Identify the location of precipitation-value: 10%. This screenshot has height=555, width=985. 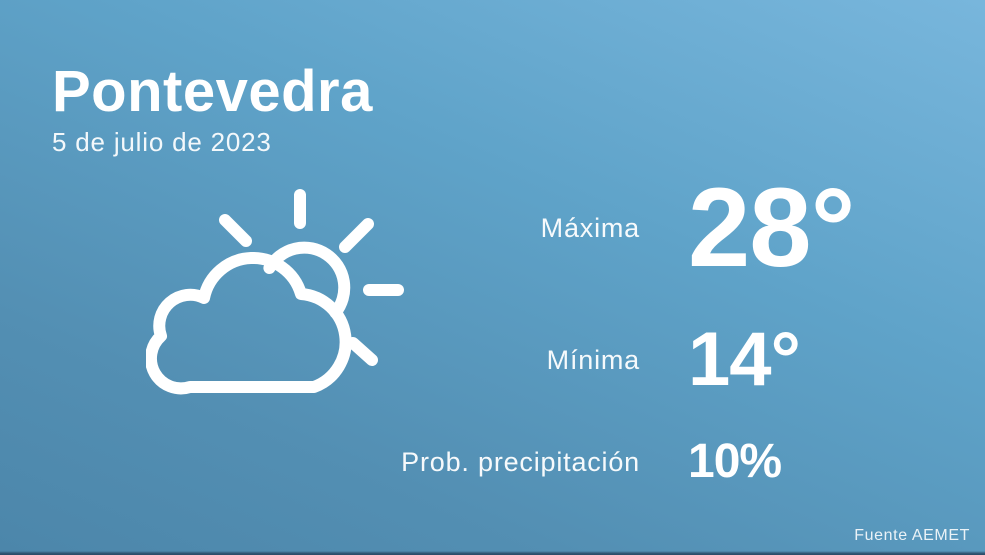
(735, 461).